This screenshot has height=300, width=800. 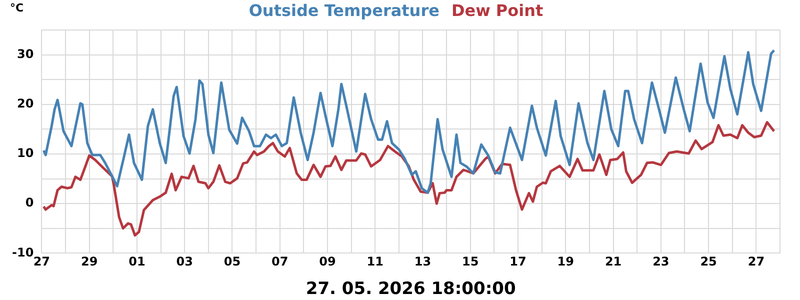 What do you see at coordinates (184, 261) in the screenshot?
I see `x-tick-label: 03` at bounding box center [184, 261].